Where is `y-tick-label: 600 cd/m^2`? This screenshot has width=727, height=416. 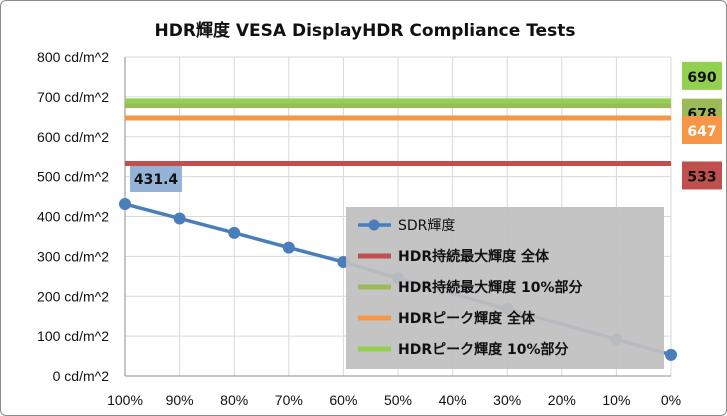 y-tick-label: 600 cd/m^2 is located at coordinates (73, 137).